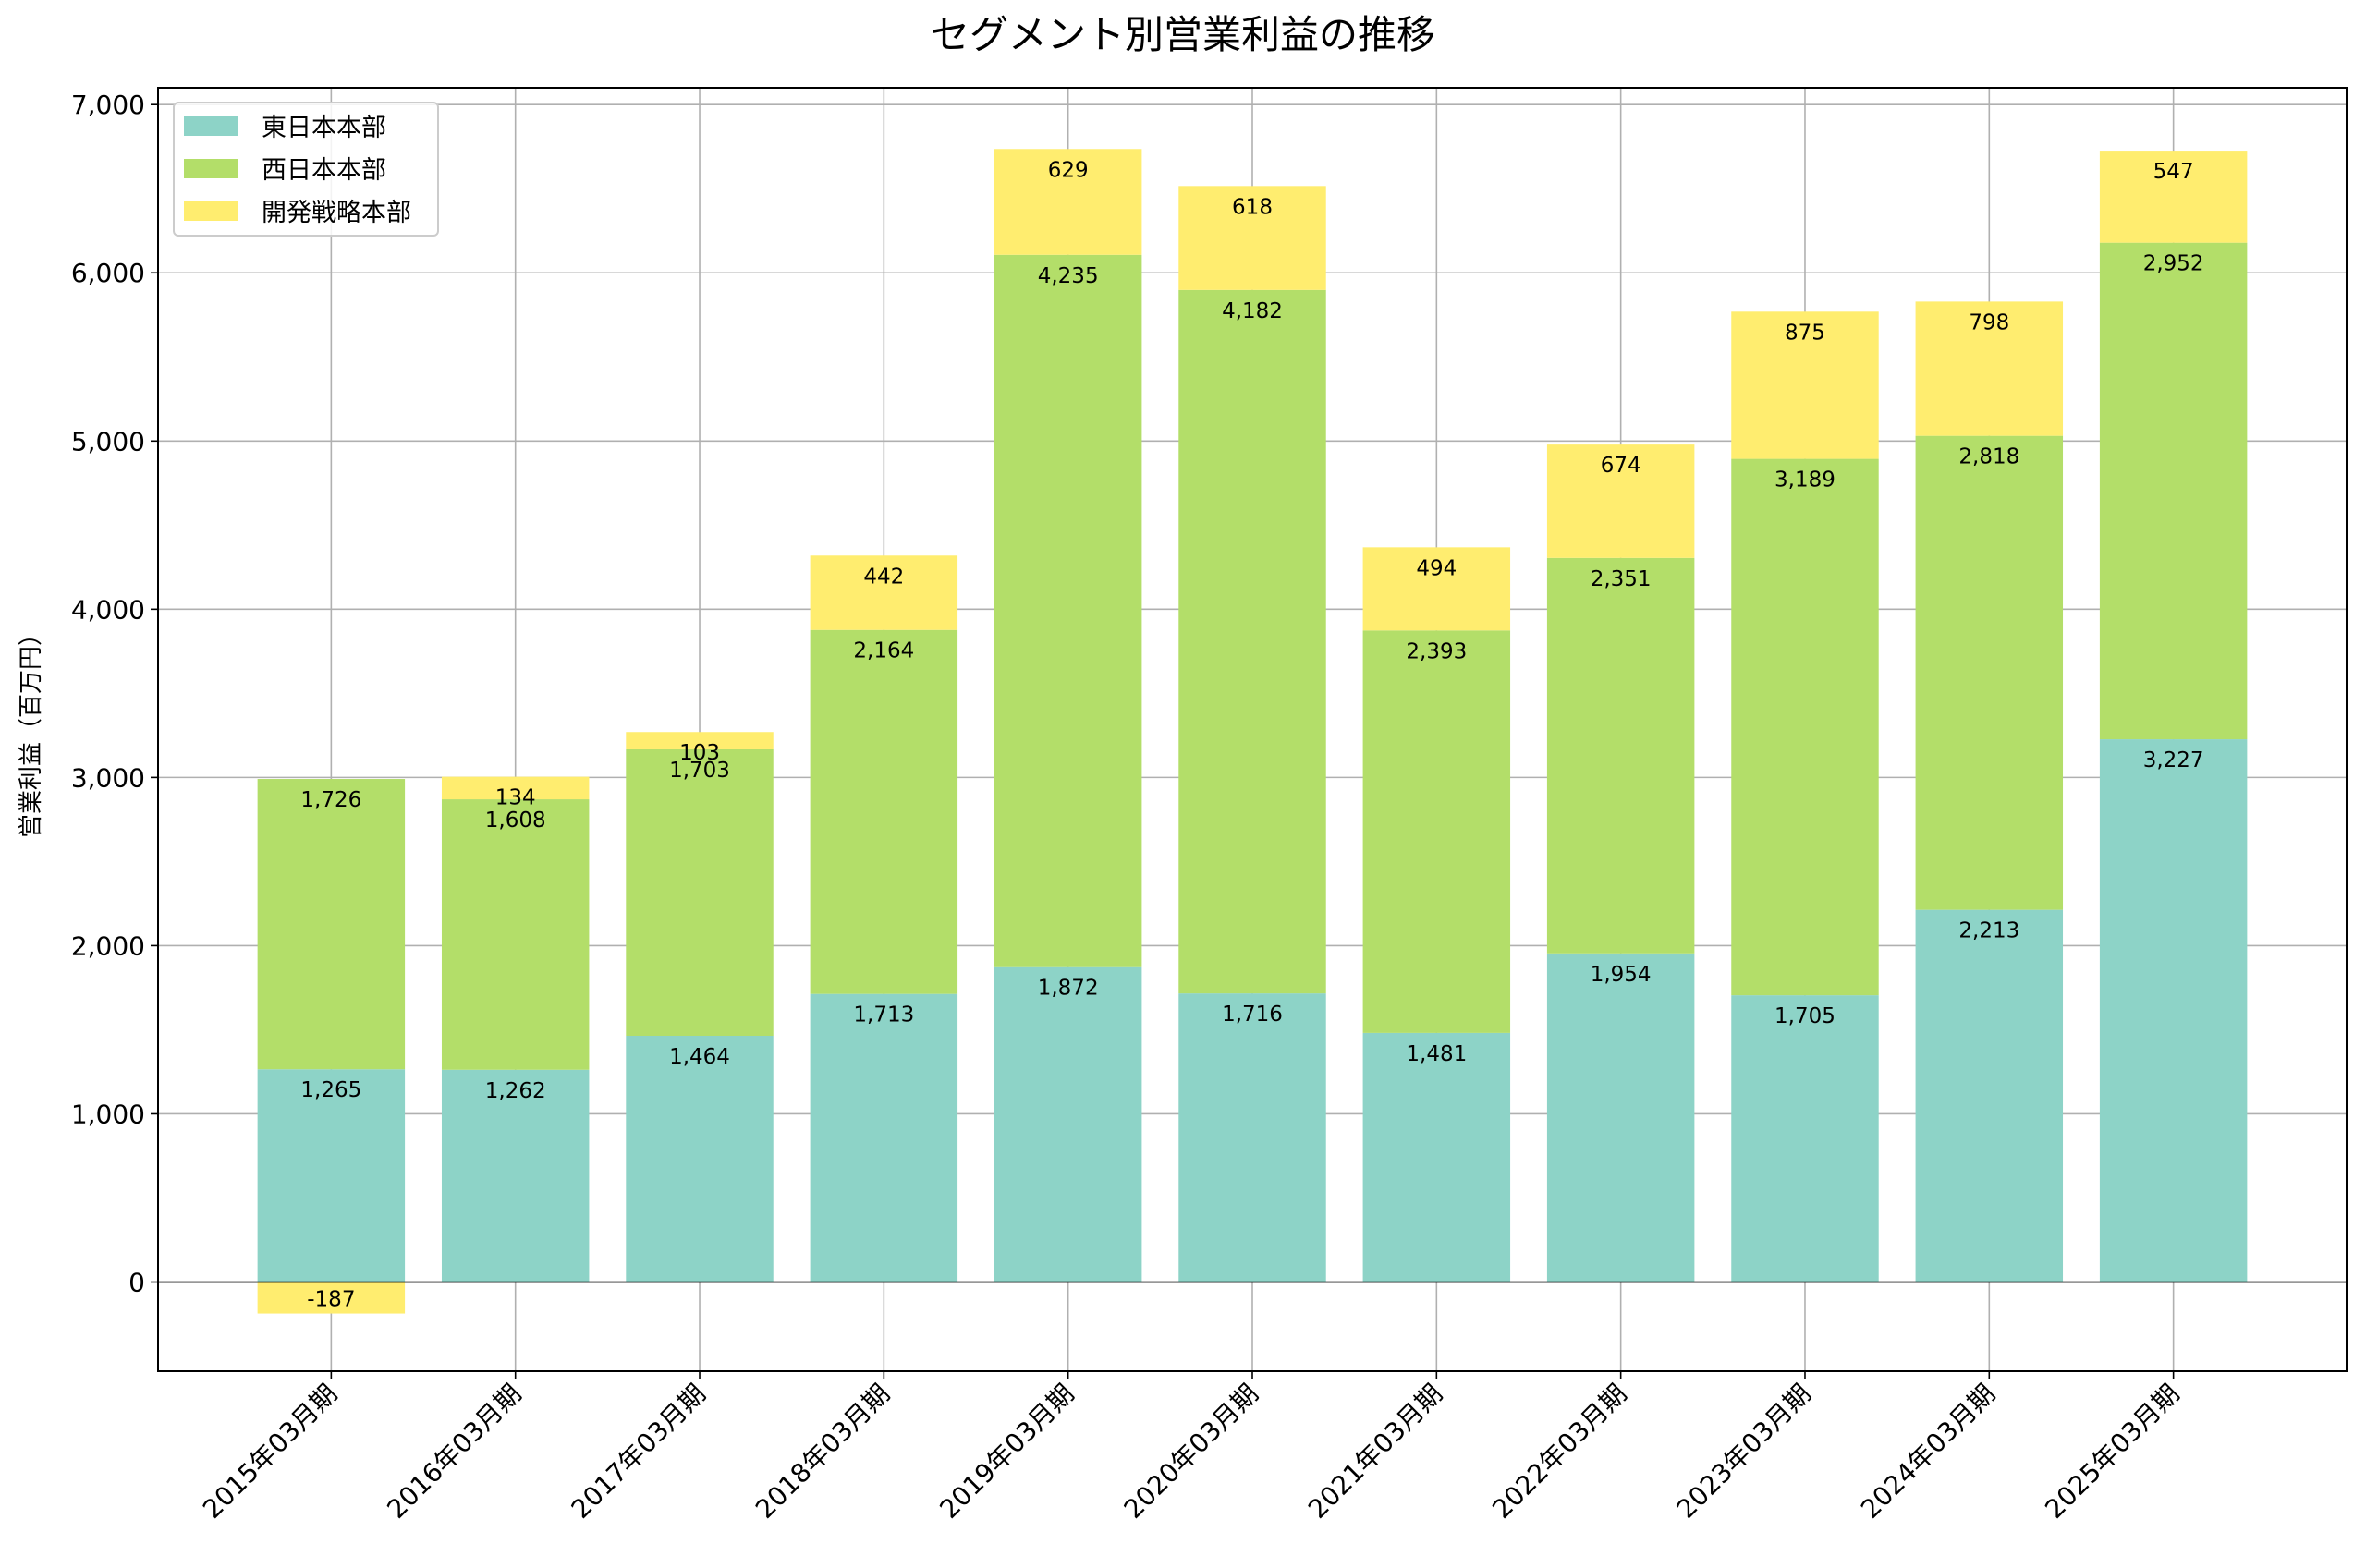  Describe the element at coordinates (1191, 1452) in the screenshot. I see `x-tick-label: 2020年03月期` at that location.